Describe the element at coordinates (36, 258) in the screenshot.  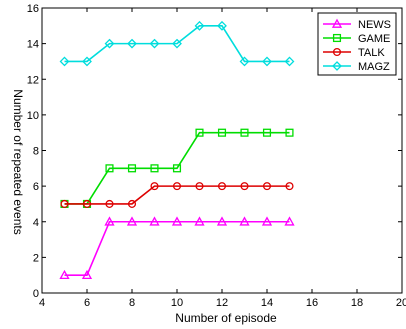
I see `y-tick-label: 2` at that location.